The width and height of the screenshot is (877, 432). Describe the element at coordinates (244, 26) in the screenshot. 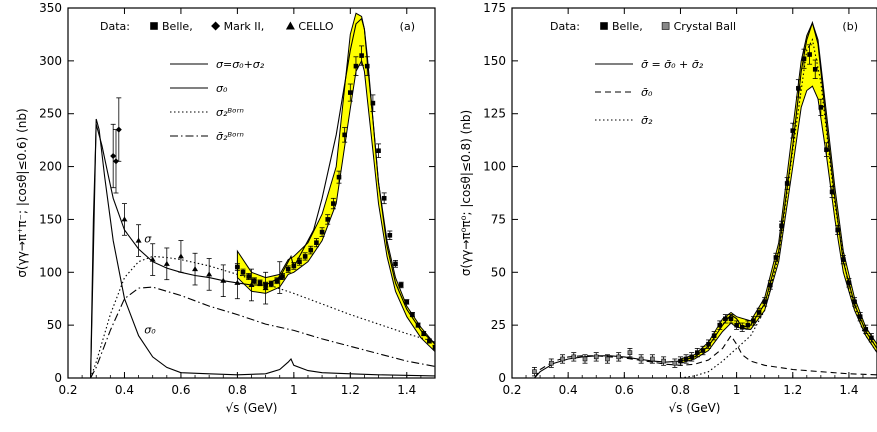

I see `data-legend-entry: Mark II,` at that location.